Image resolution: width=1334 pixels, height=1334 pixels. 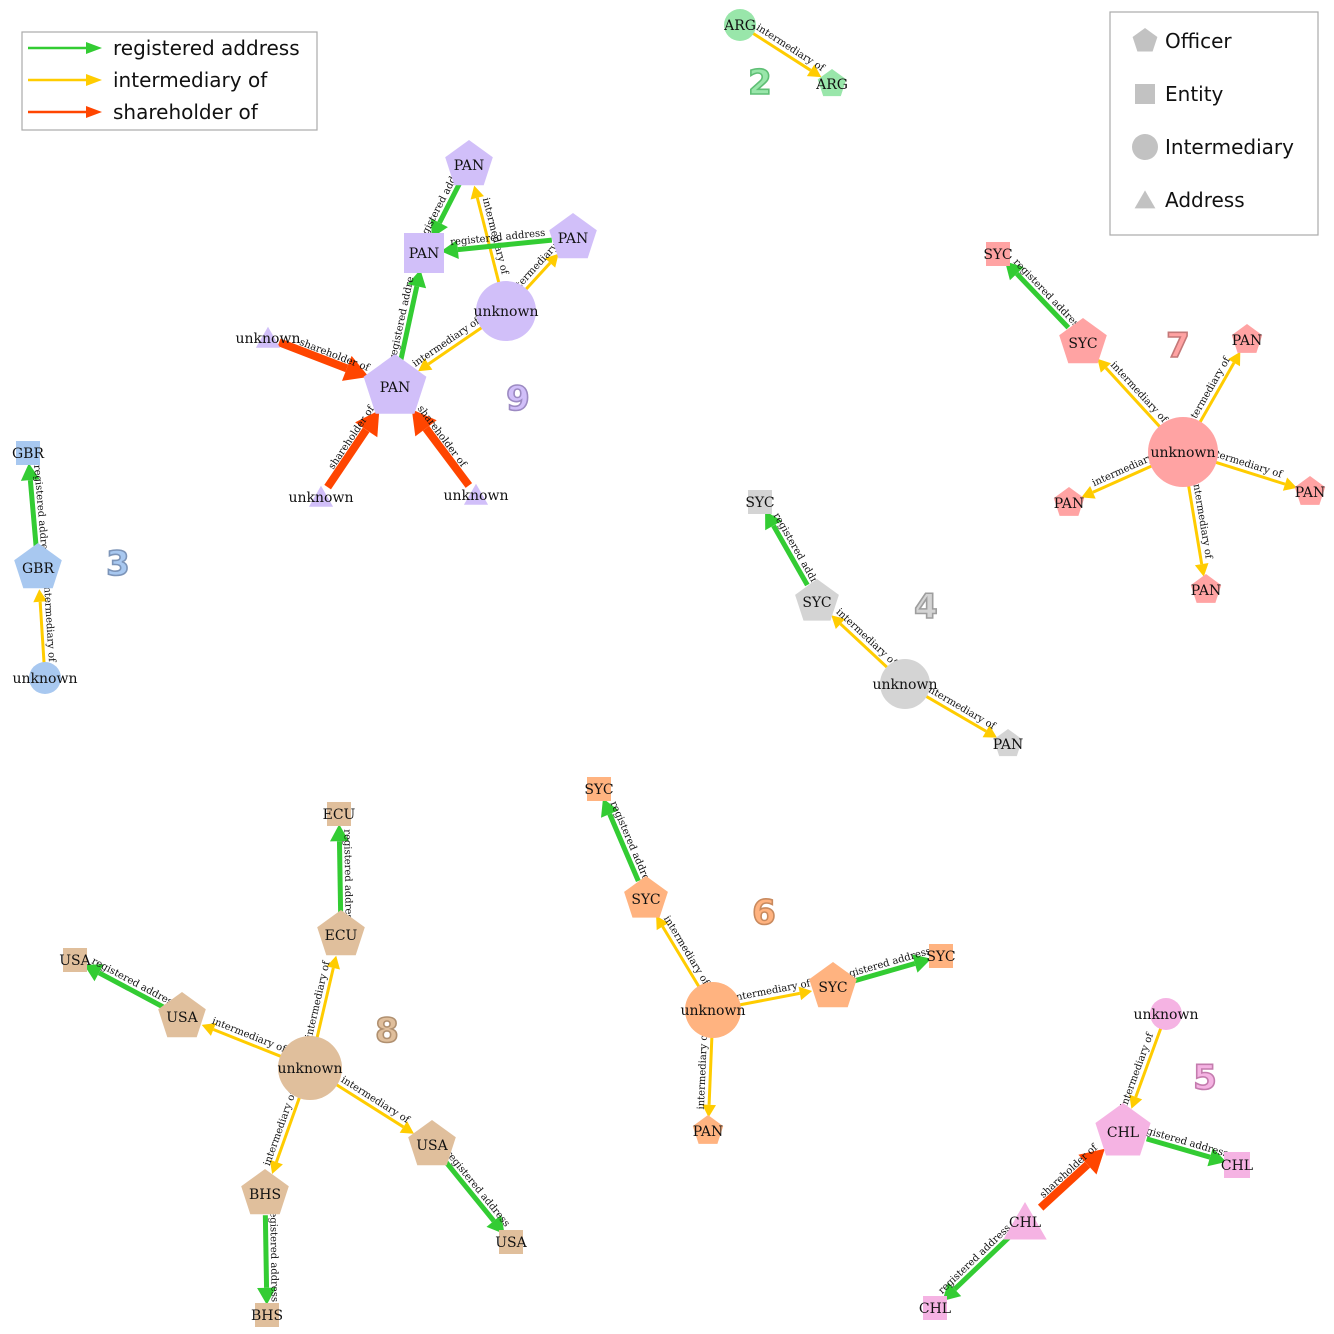 What do you see at coordinates (118, 564) in the screenshot?
I see `cluster-number-3: 3` at bounding box center [118, 564].